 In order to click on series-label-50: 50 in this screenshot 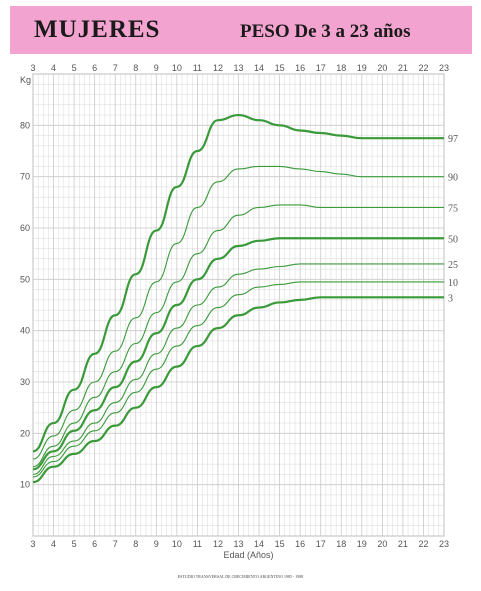, I will do `click(453, 239)`.